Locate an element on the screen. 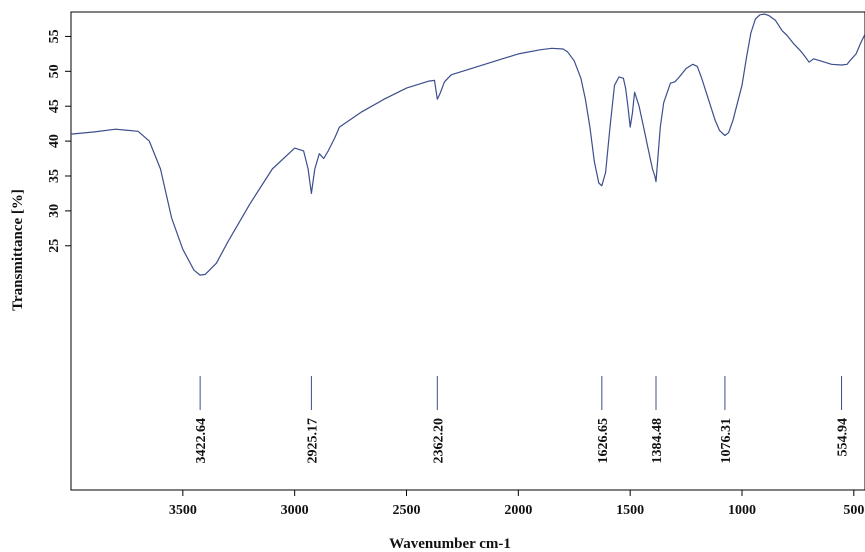  y-axis-title: Transmittance [%] is located at coordinates (18, 250).